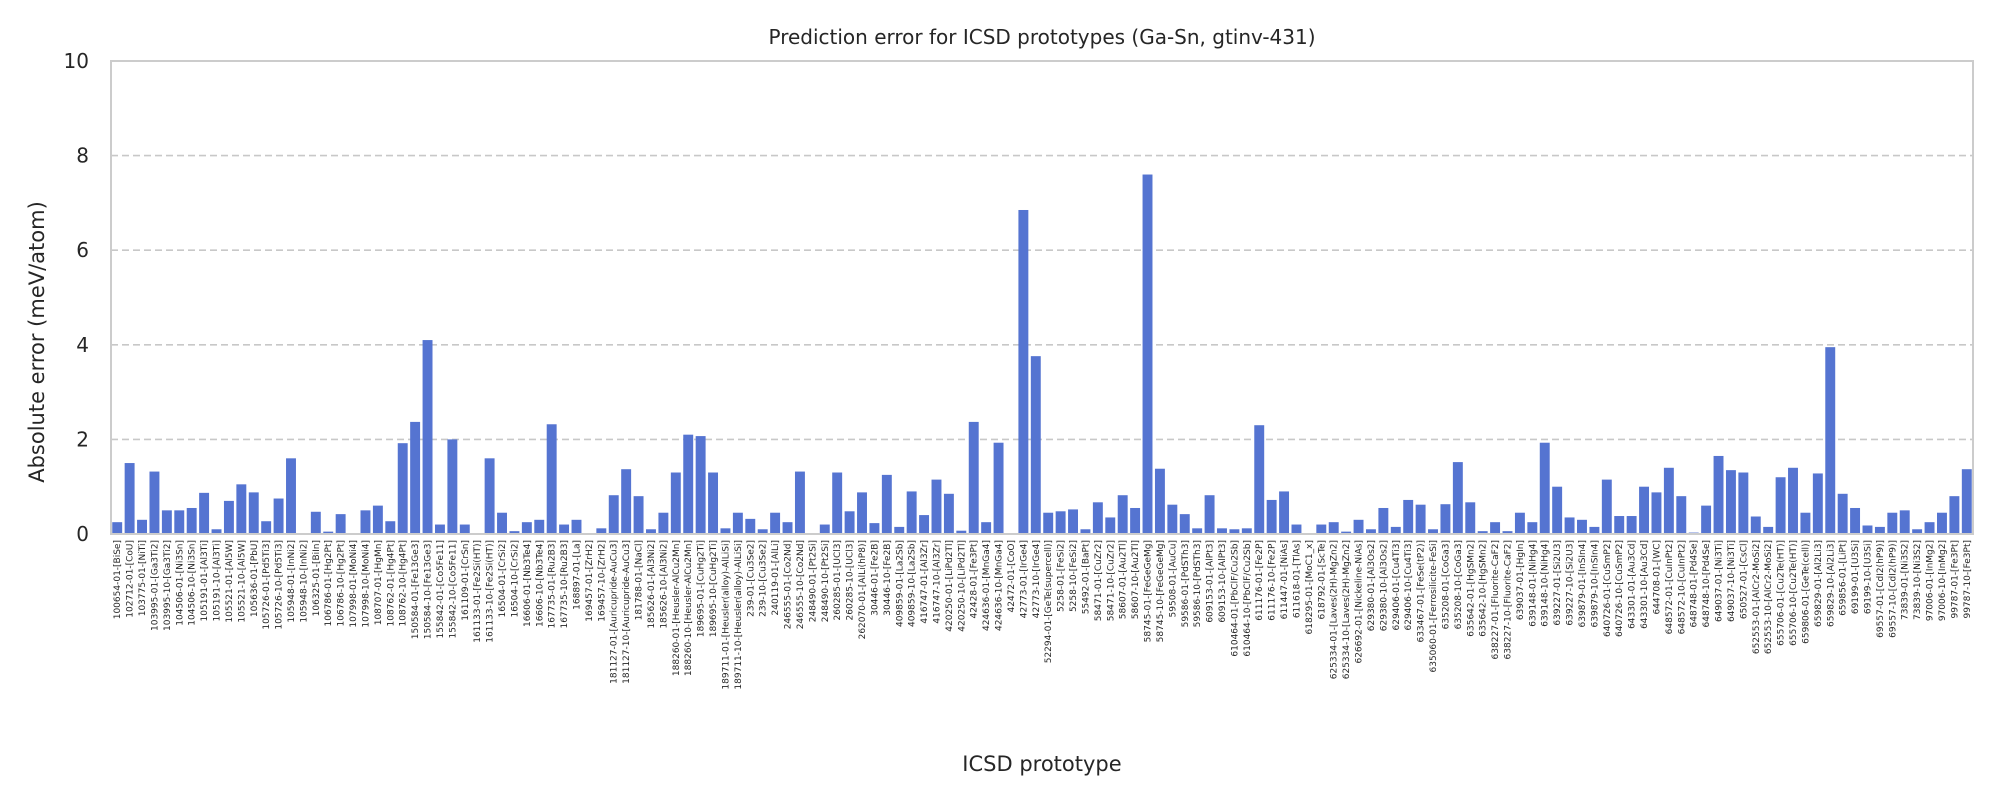  Describe the element at coordinates (1757, 597) in the screenshot. I see `x-tick-label: 652553-01-[AlCr2-MoSi2]` at that location.